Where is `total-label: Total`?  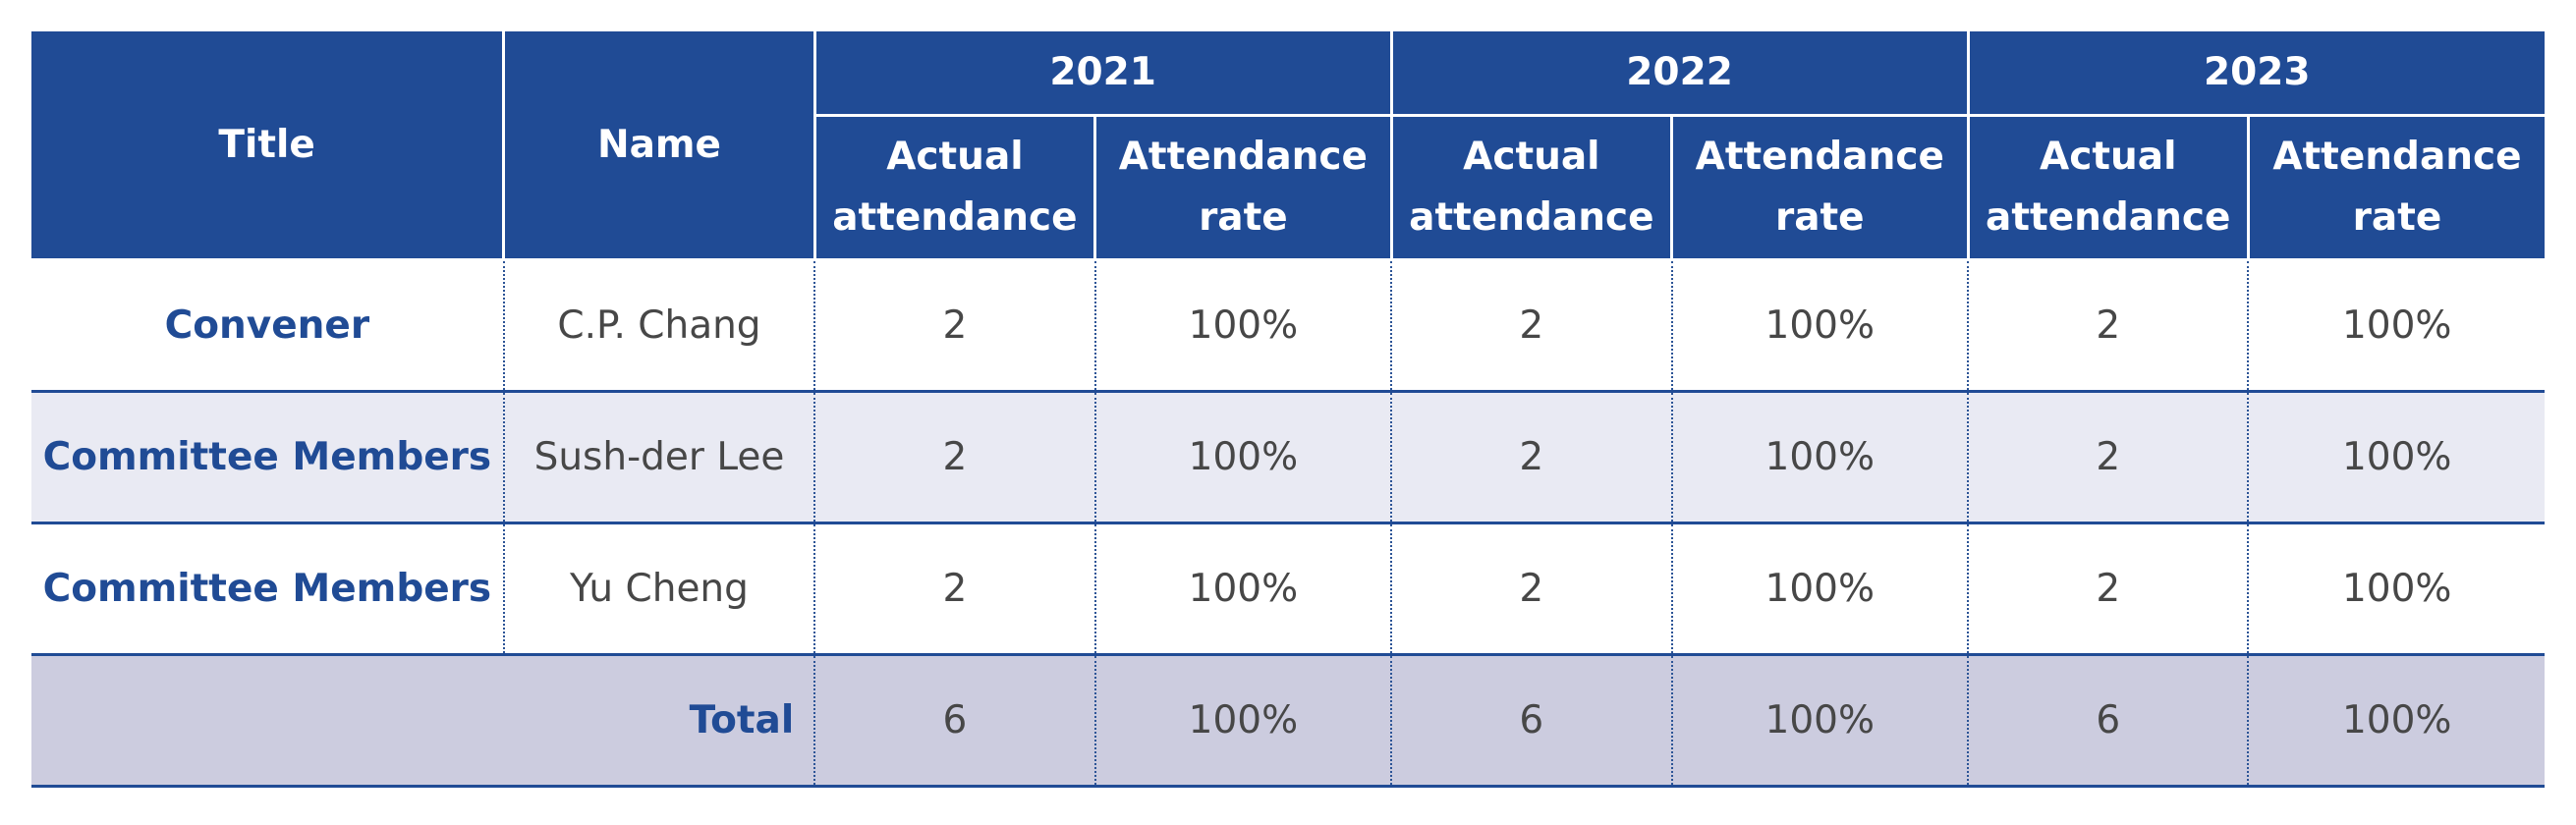 total-label: Total is located at coordinates (423, 721).